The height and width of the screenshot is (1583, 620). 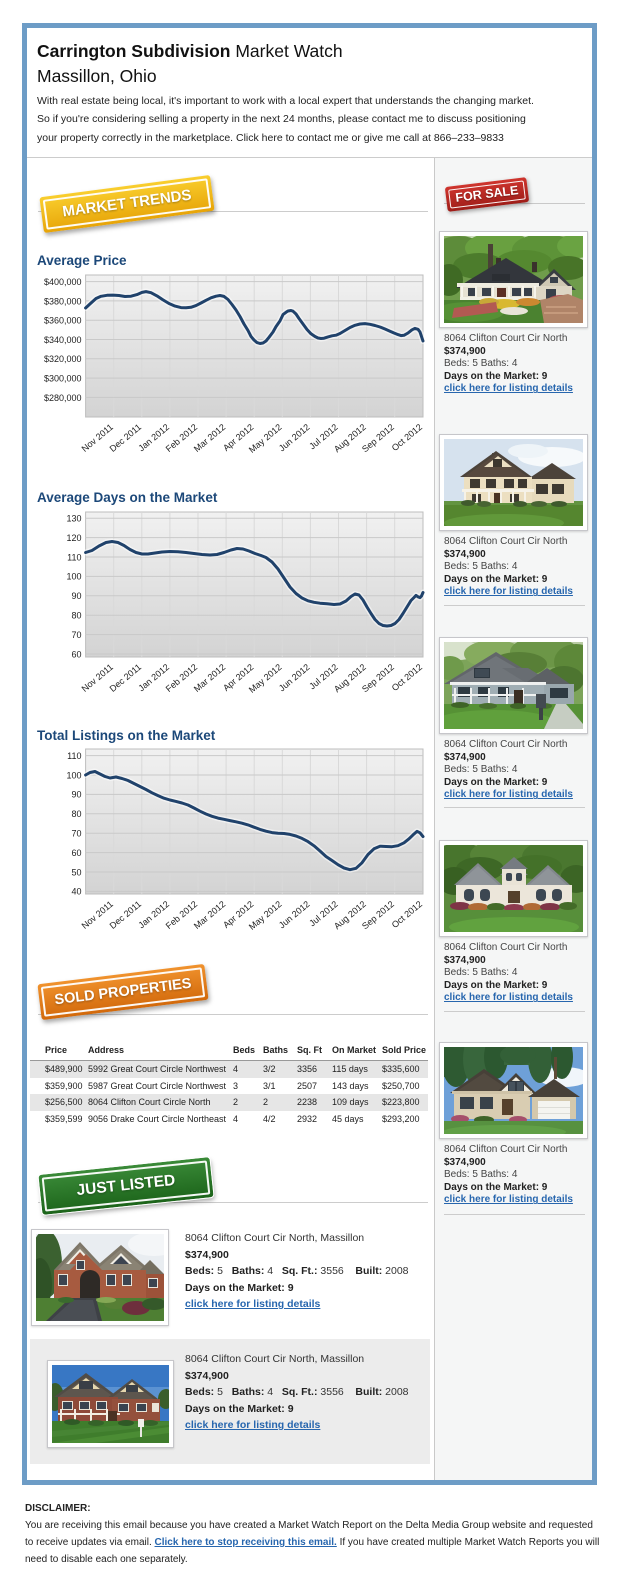 I want to click on svg-text: $300,000, so click(x=63, y=379).